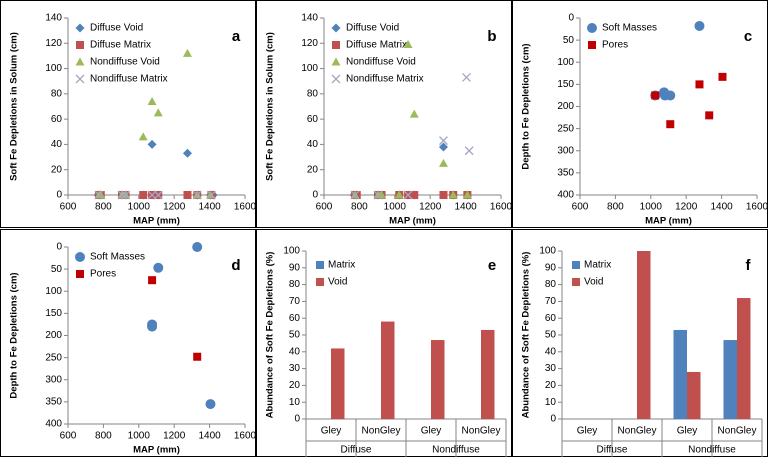 The height and width of the screenshot is (457, 769). Describe the element at coordinates (491, 36) in the screenshot. I see `panel-label: b` at that location.